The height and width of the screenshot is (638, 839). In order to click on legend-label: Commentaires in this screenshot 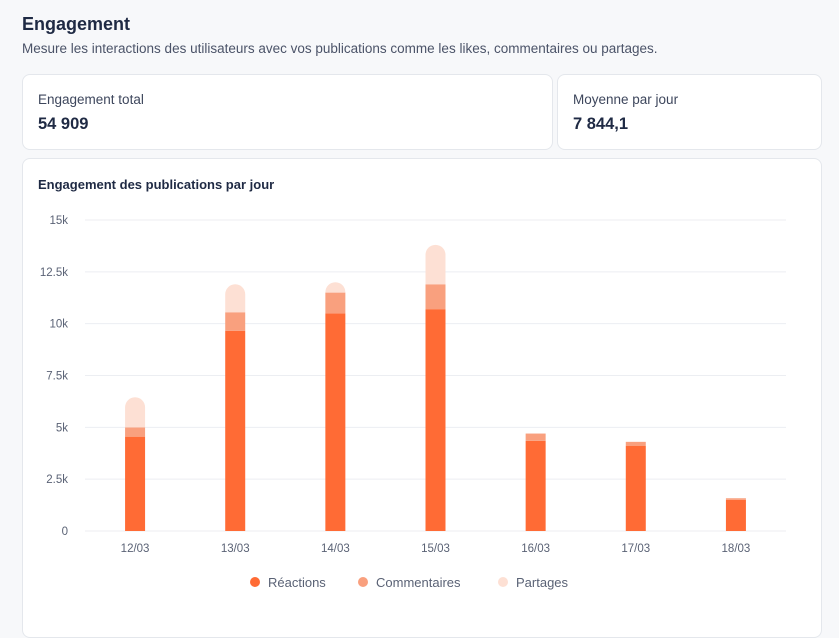, I will do `click(418, 582)`.